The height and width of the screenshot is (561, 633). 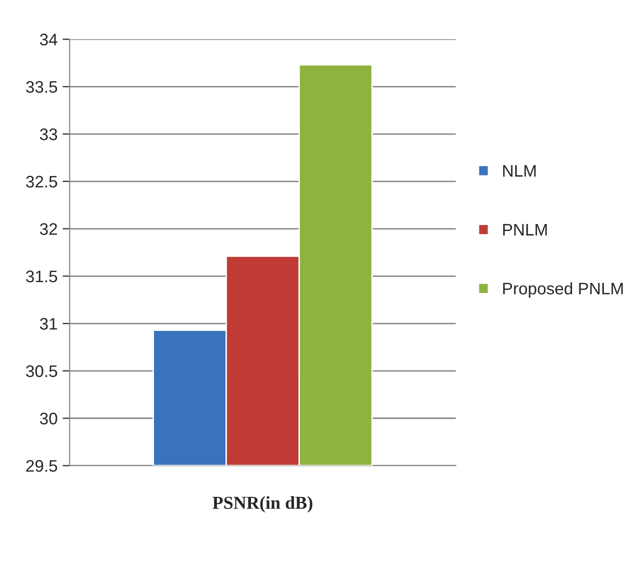 What do you see at coordinates (42, 276) in the screenshot?
I see `y-tick-label: 31.5` at bounding box center [42, 276].